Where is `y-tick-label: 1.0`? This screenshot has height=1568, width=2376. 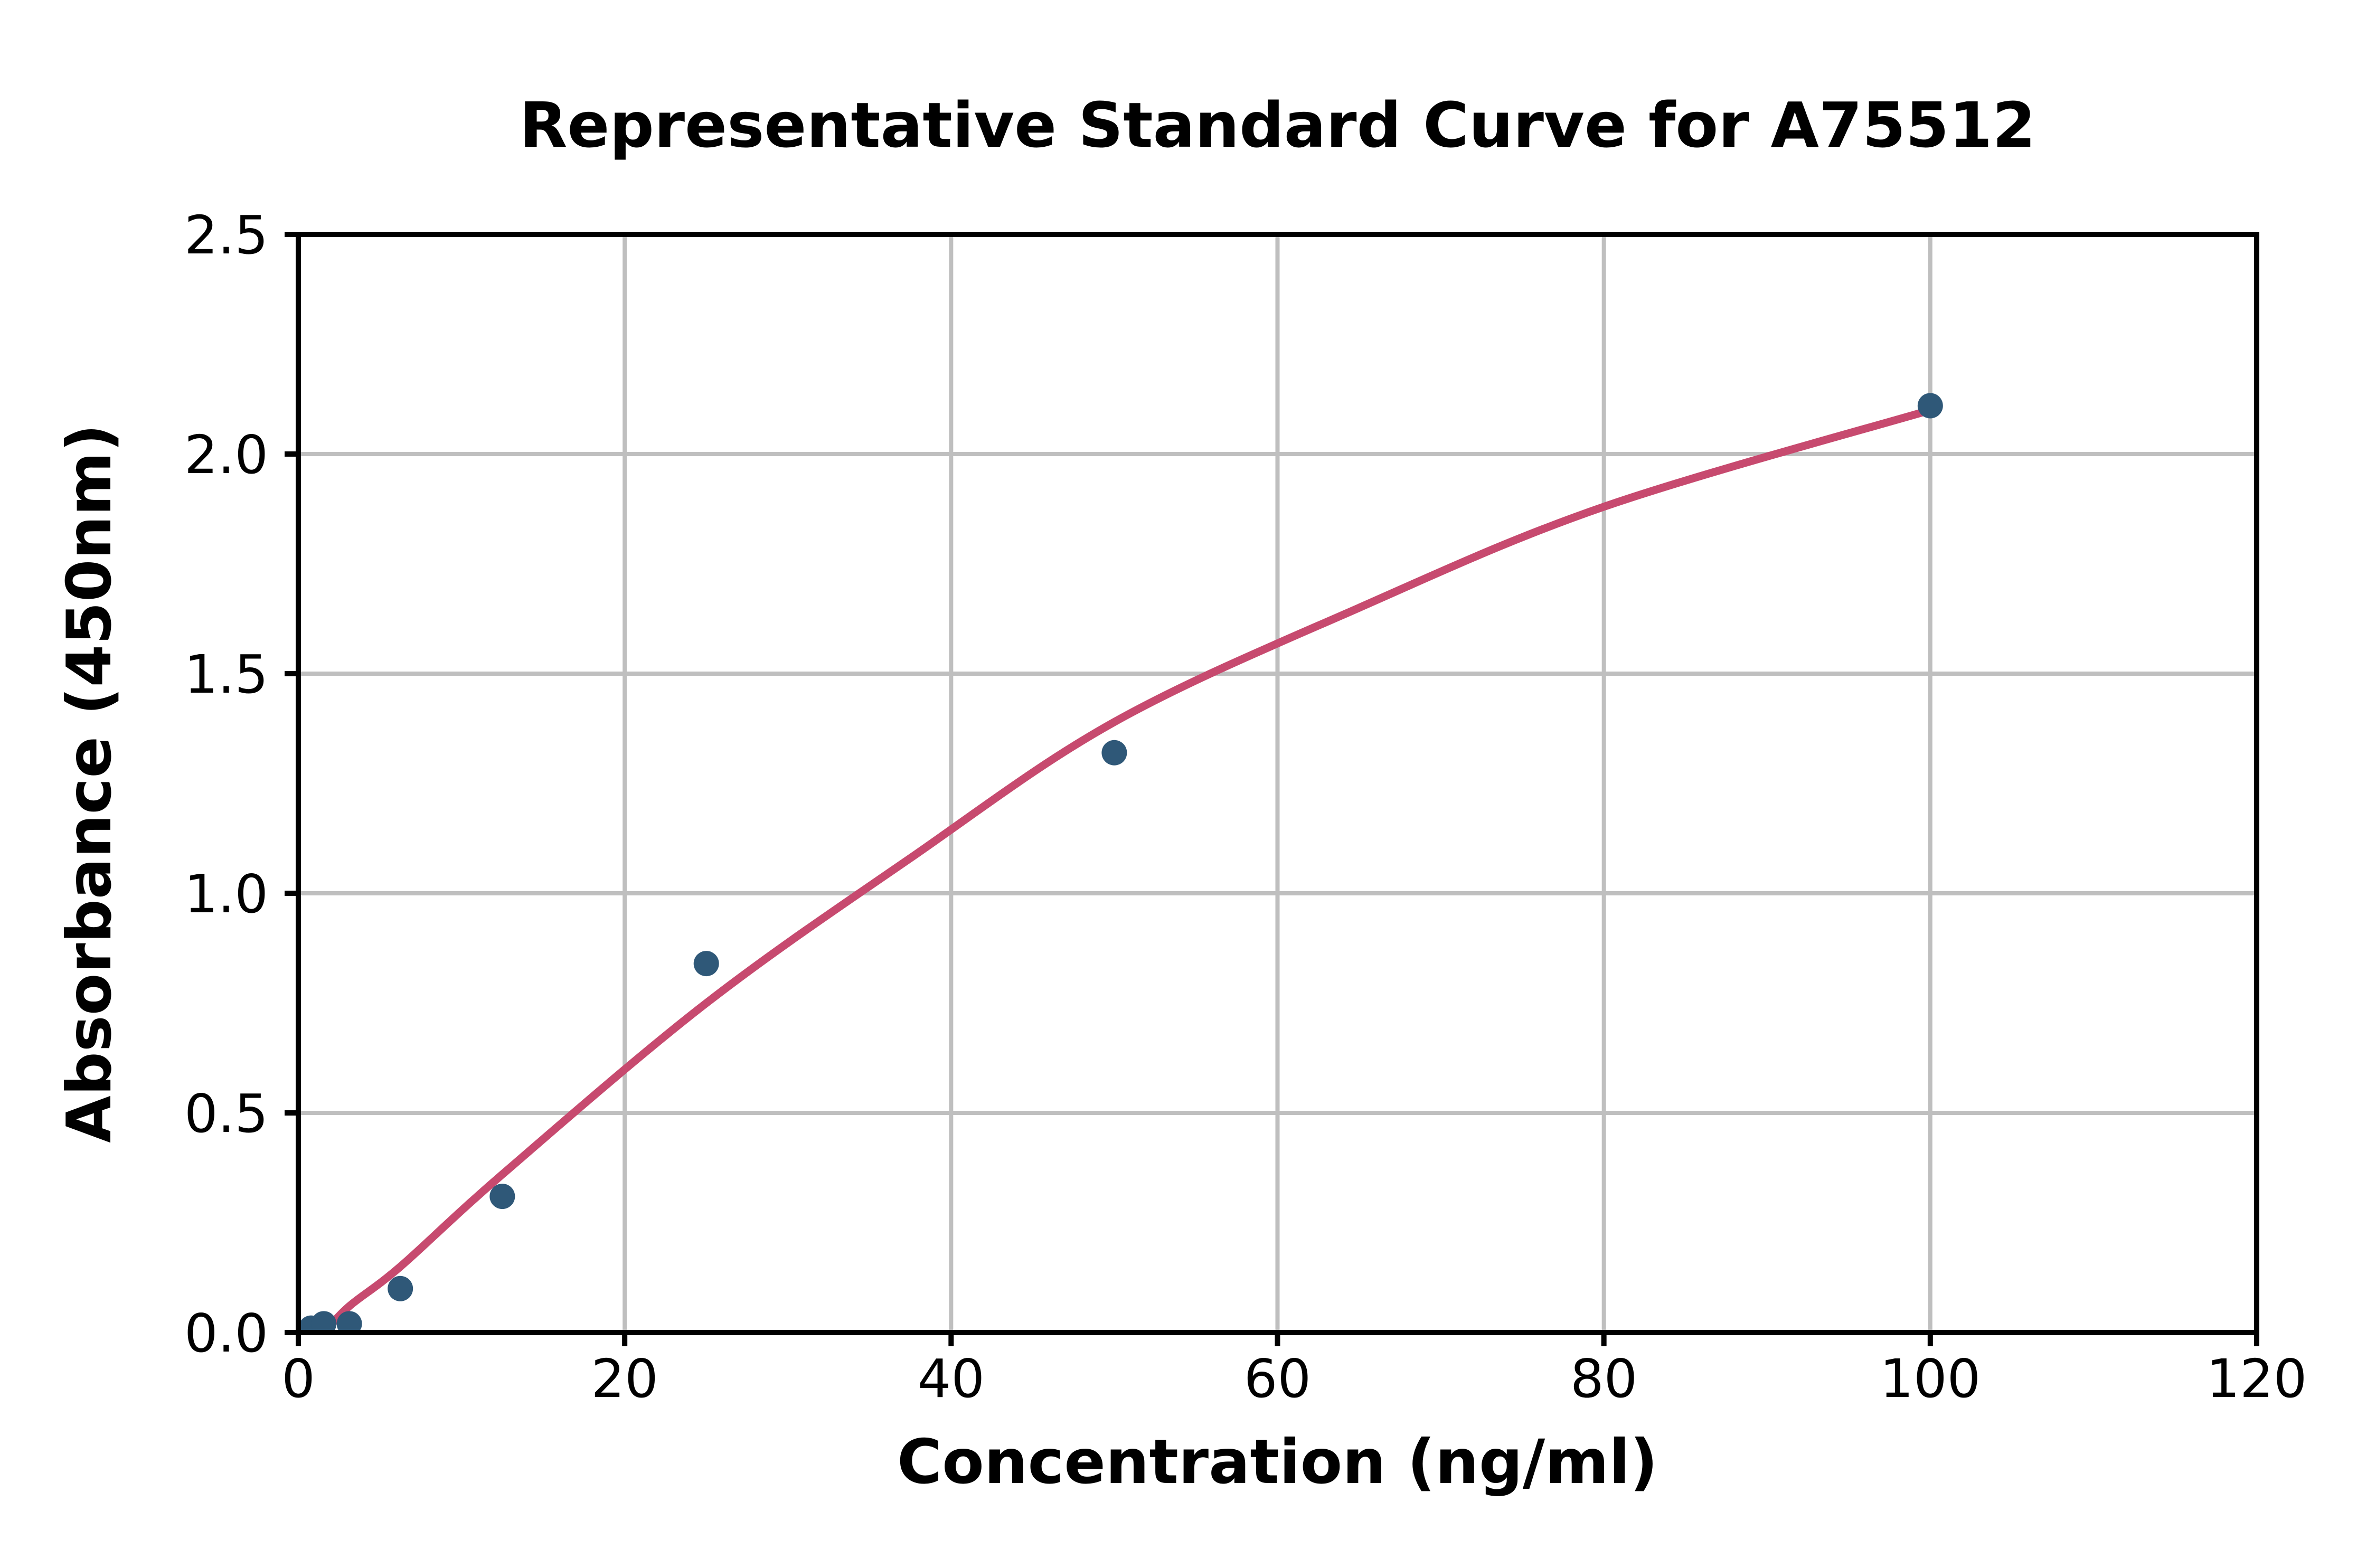
y-tick-label: 1.0 is located at coordinates (226, 894).